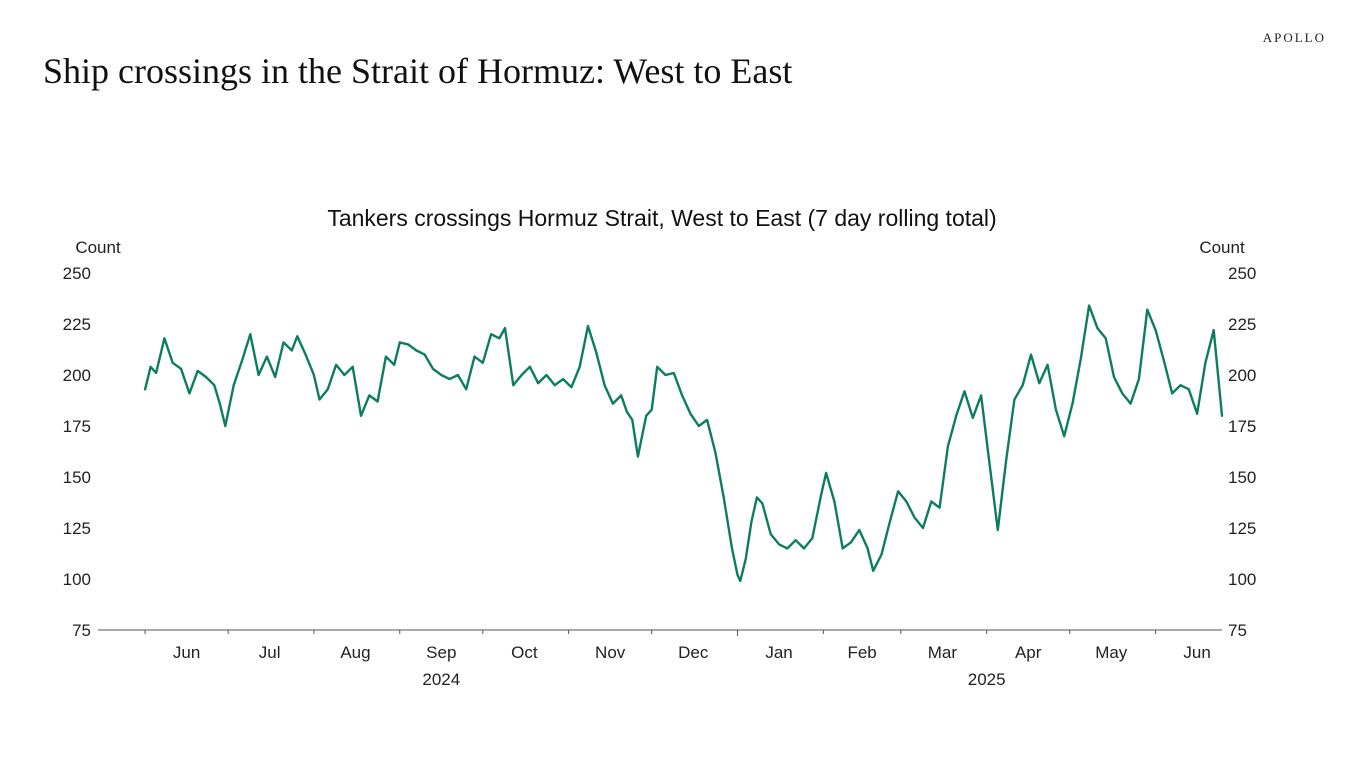 This screenshot has width=1366, height=768. What do you see at coordinates (1242, 273) in the screenshot?
I see `y-tick-label-right: 250` at bounding box center [1242, 273].